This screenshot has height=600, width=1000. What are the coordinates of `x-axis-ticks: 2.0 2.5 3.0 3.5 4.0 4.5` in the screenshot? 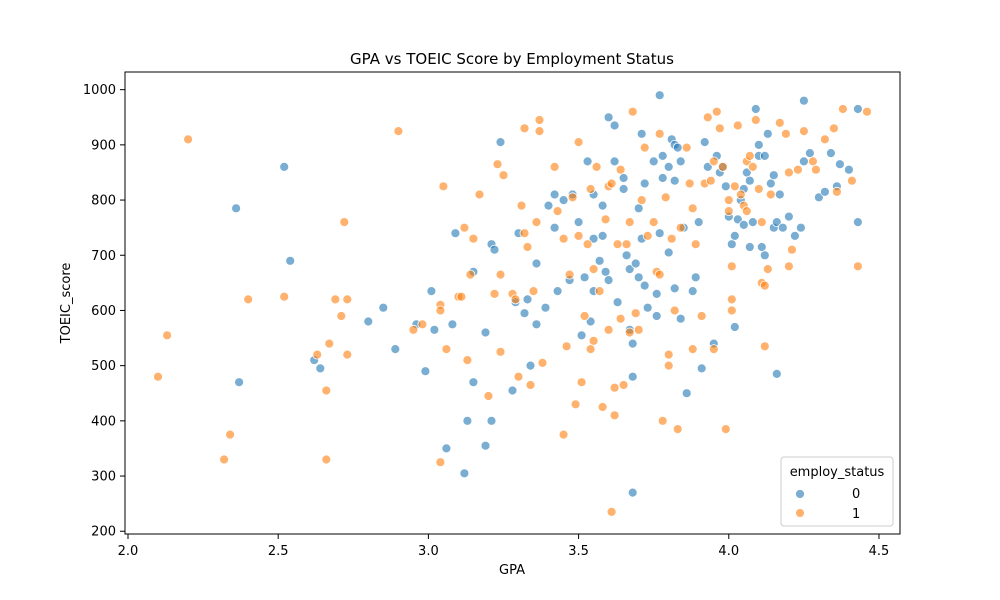 It's located at (503, 546).